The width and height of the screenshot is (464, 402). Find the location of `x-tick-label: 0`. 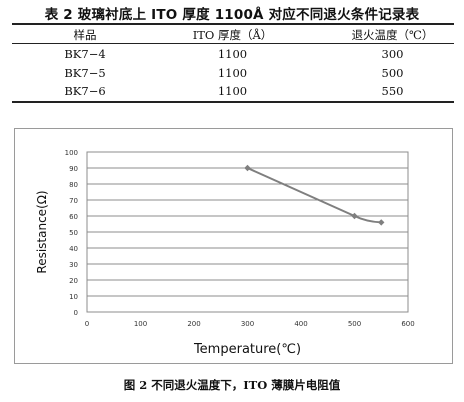

x-tick-label: 0 is located at coordinates (87, 324).